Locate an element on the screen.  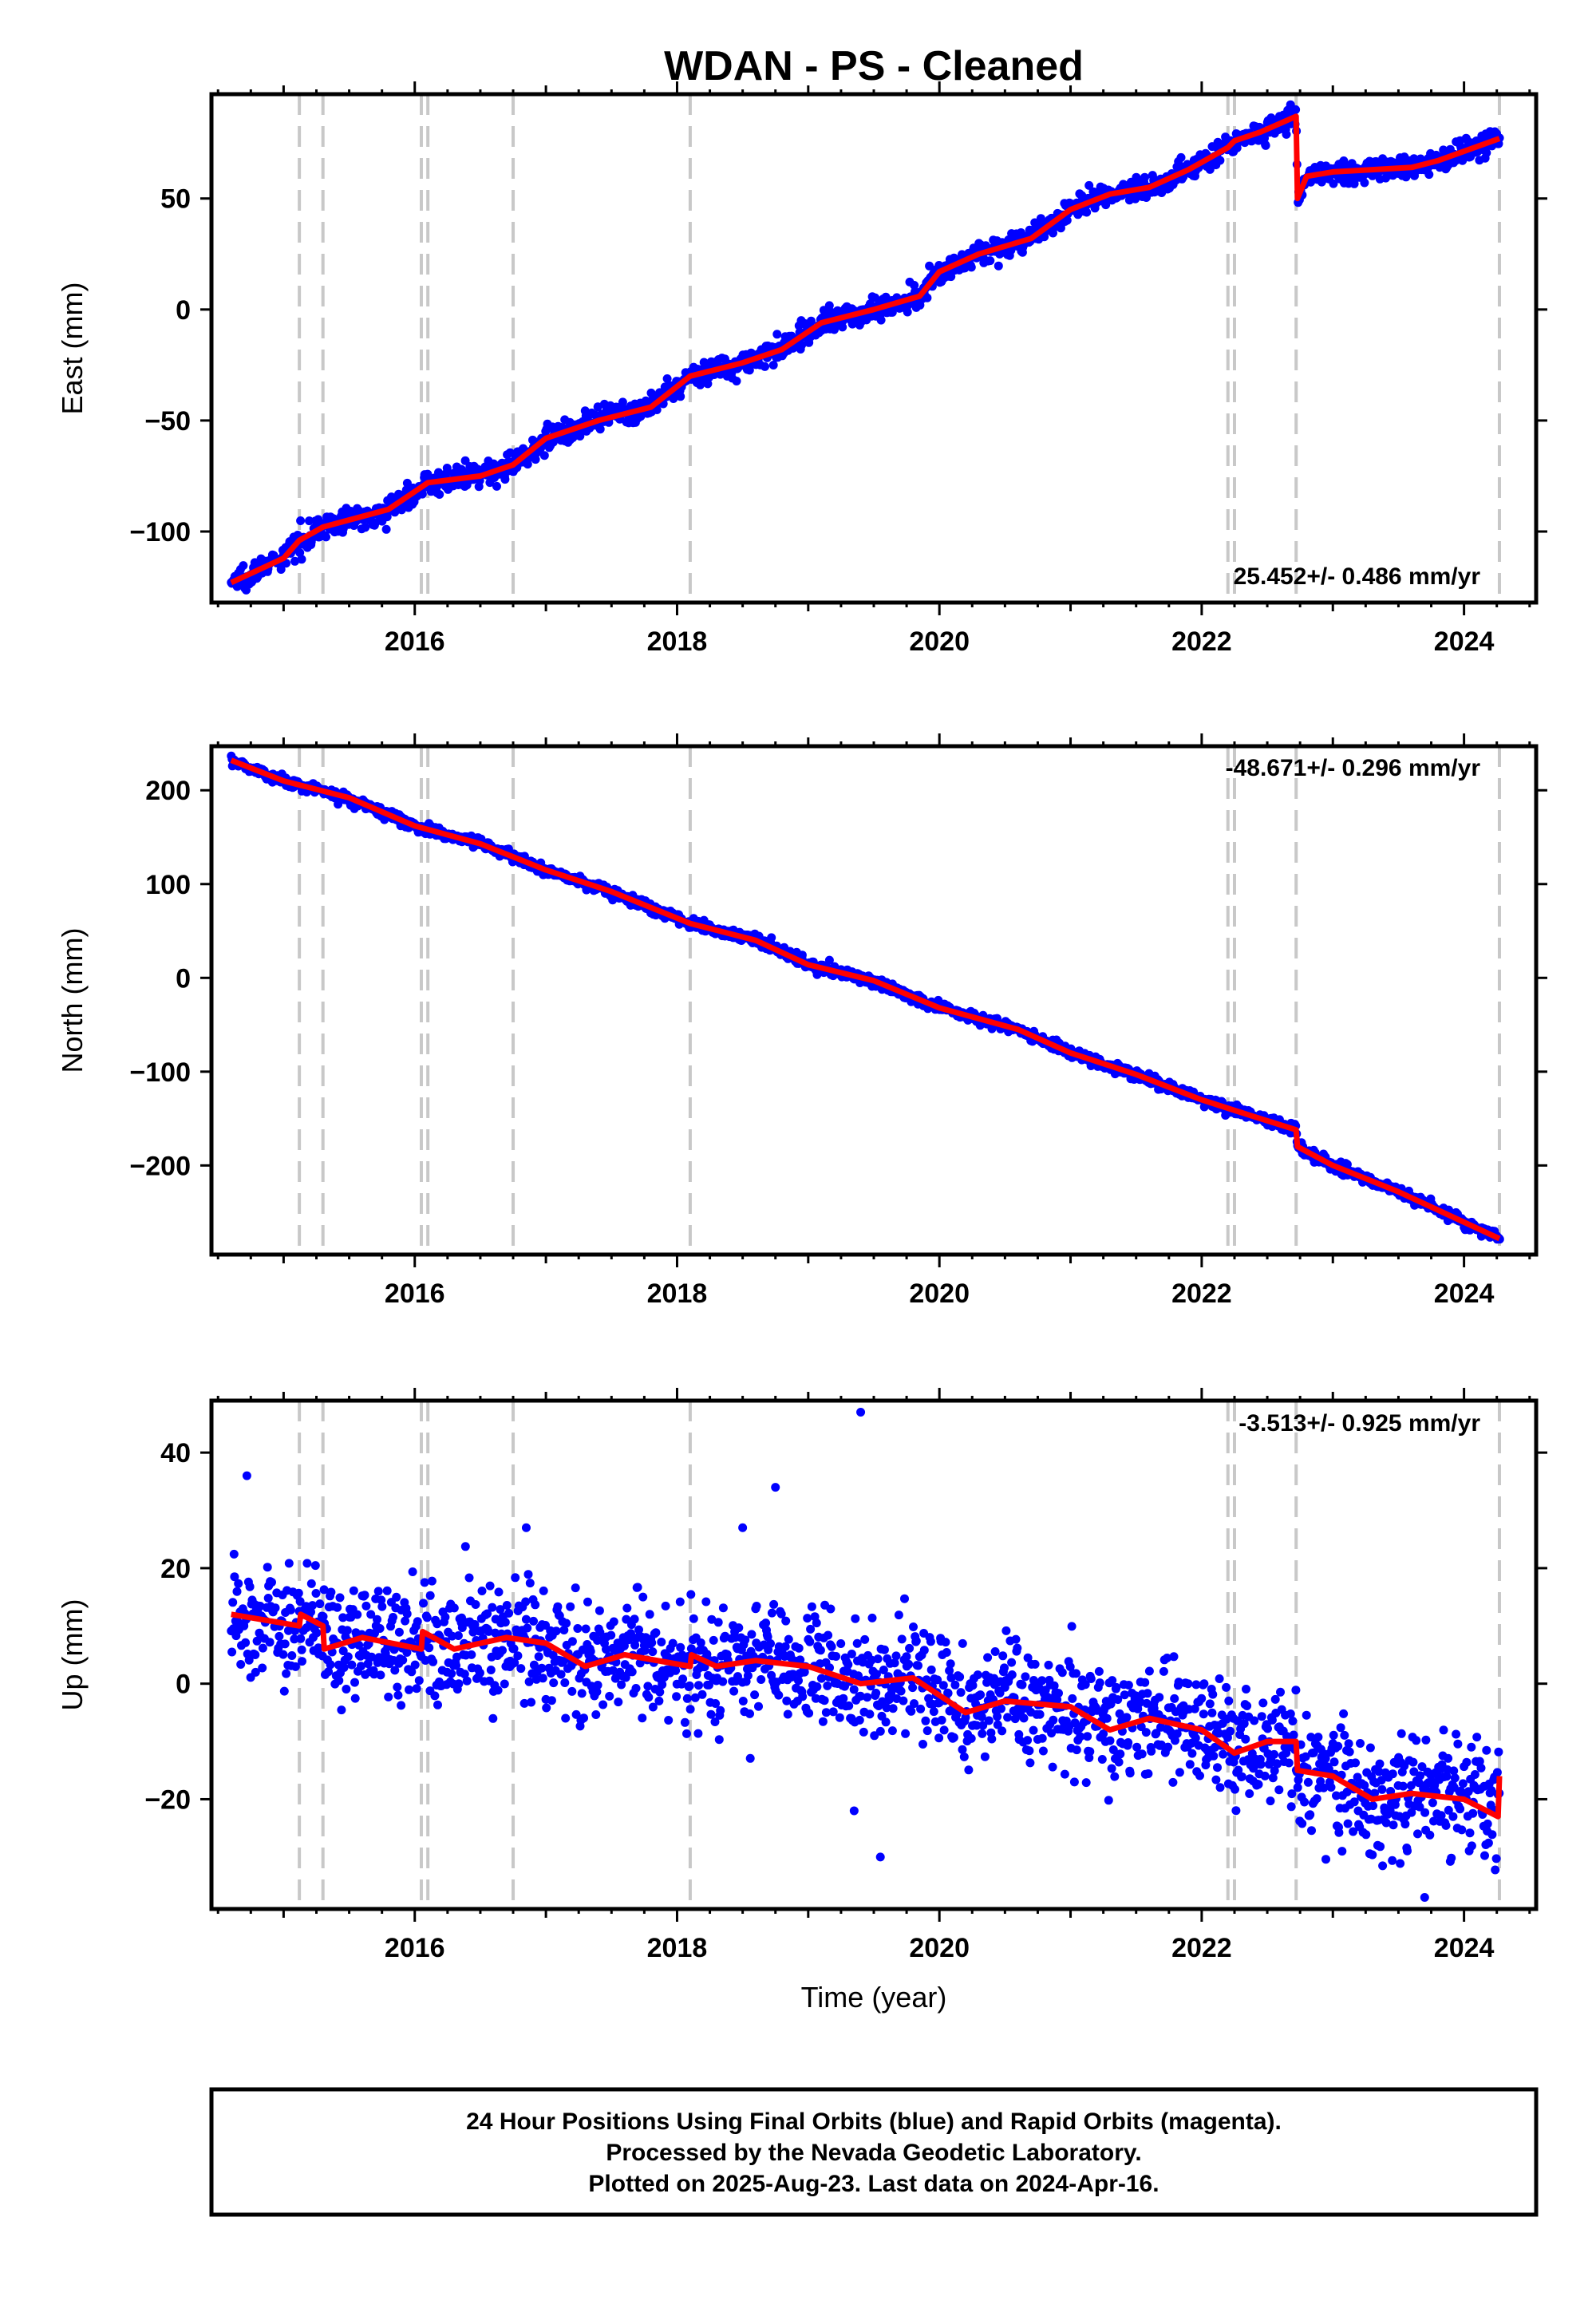
east-x-tick-label: 2024 is located at coordinates (1464, 641).